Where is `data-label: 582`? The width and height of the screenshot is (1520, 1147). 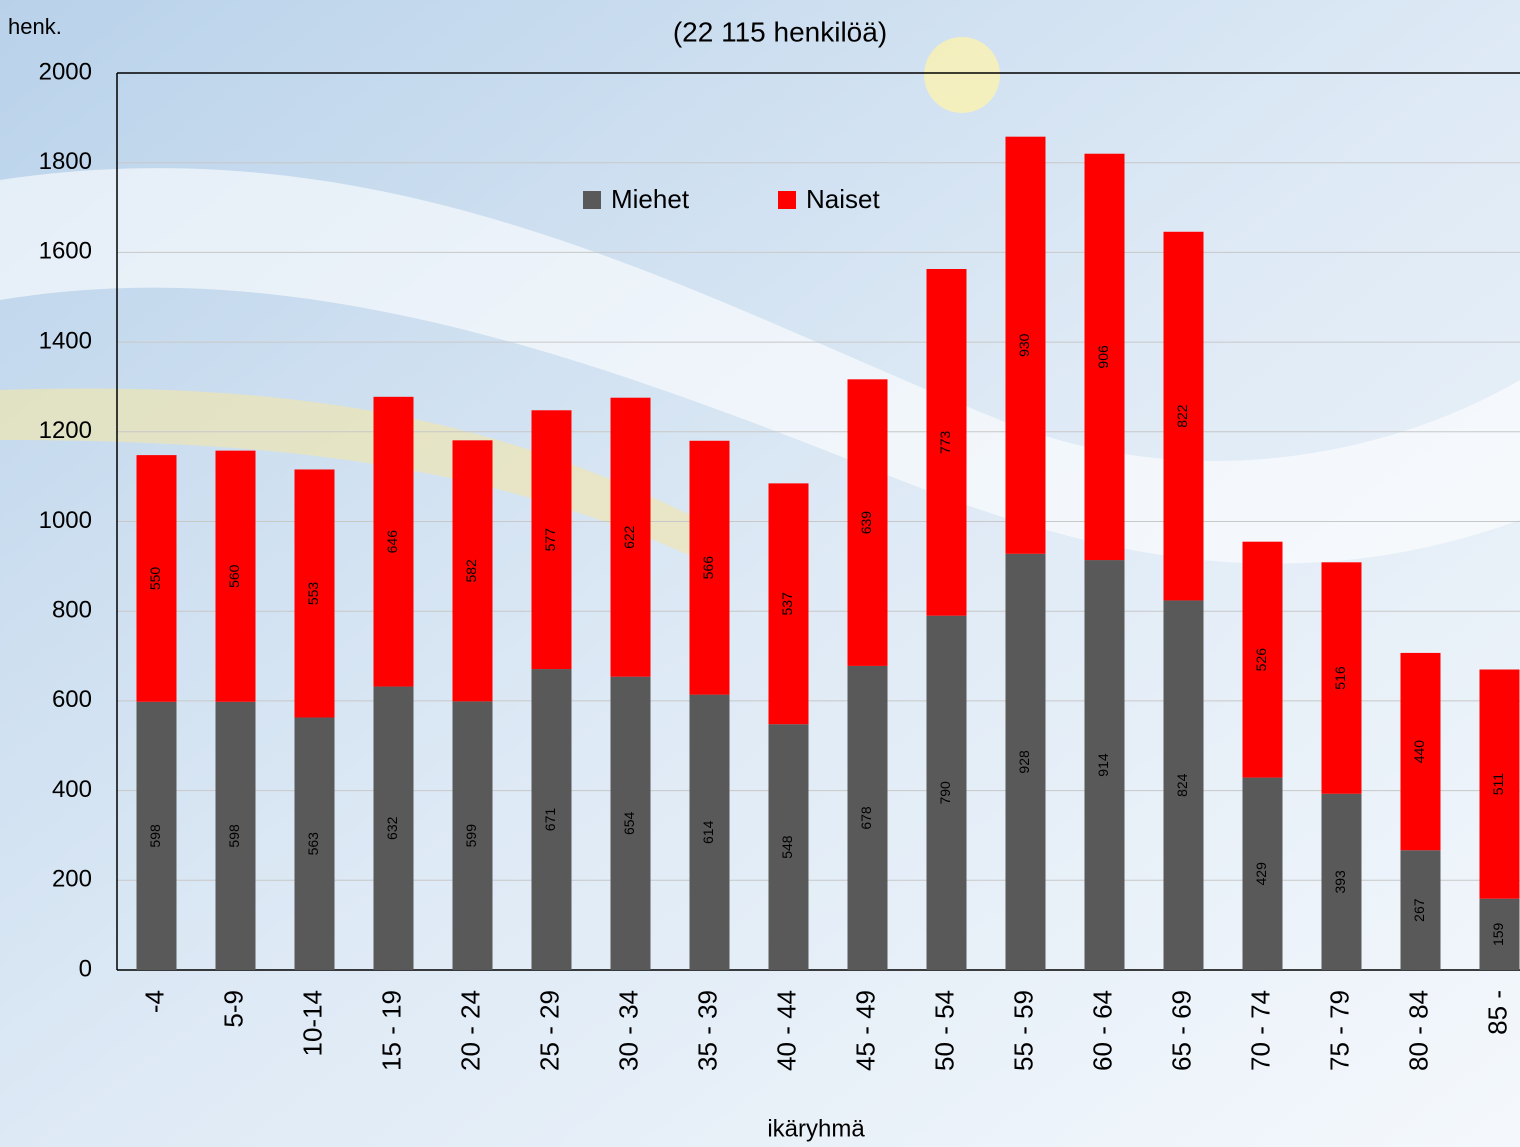 data-label: 582 is located at coordinates (471, 571).